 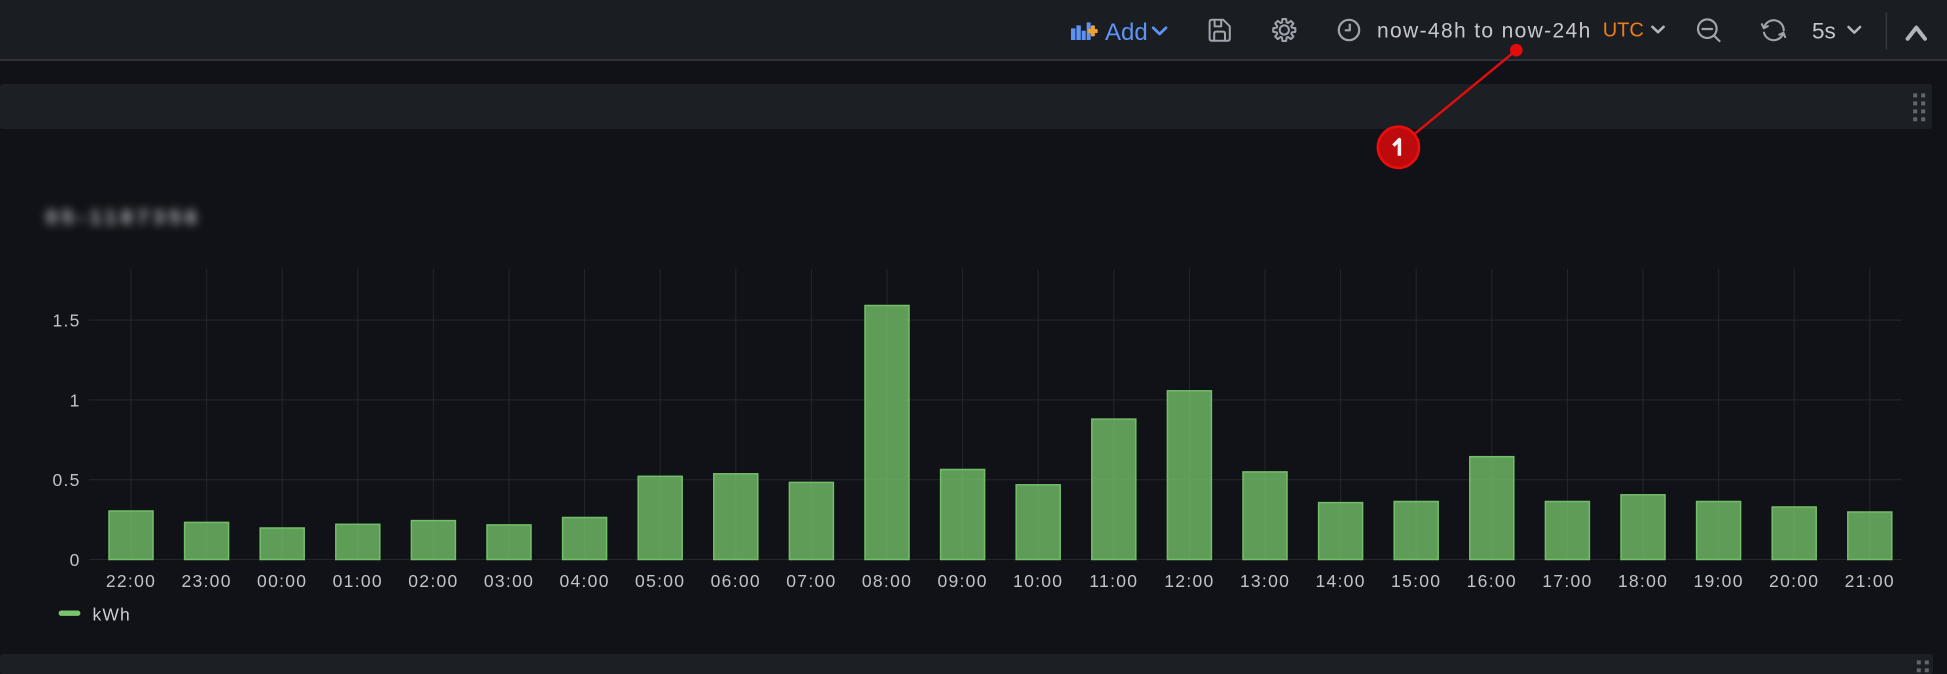 What do you see at coordinates (811, 581) in the screenshot?
I see `svg-text: 07:00` at bounding box center [811, 581].